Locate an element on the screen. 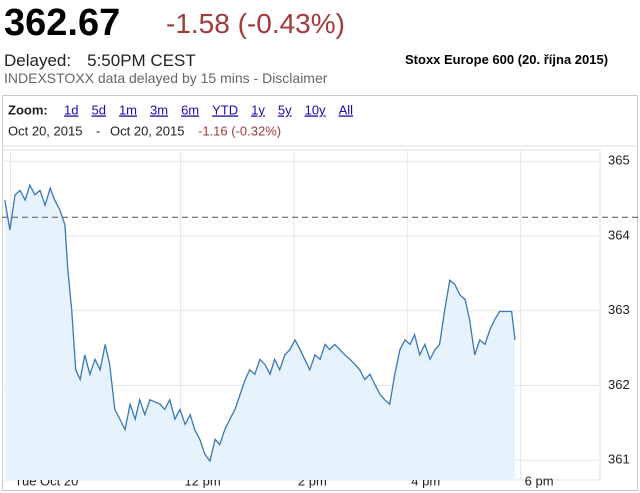 This screenshot has width=640, height=493. zoom-option: 1m is located at coordinates (128, 109).